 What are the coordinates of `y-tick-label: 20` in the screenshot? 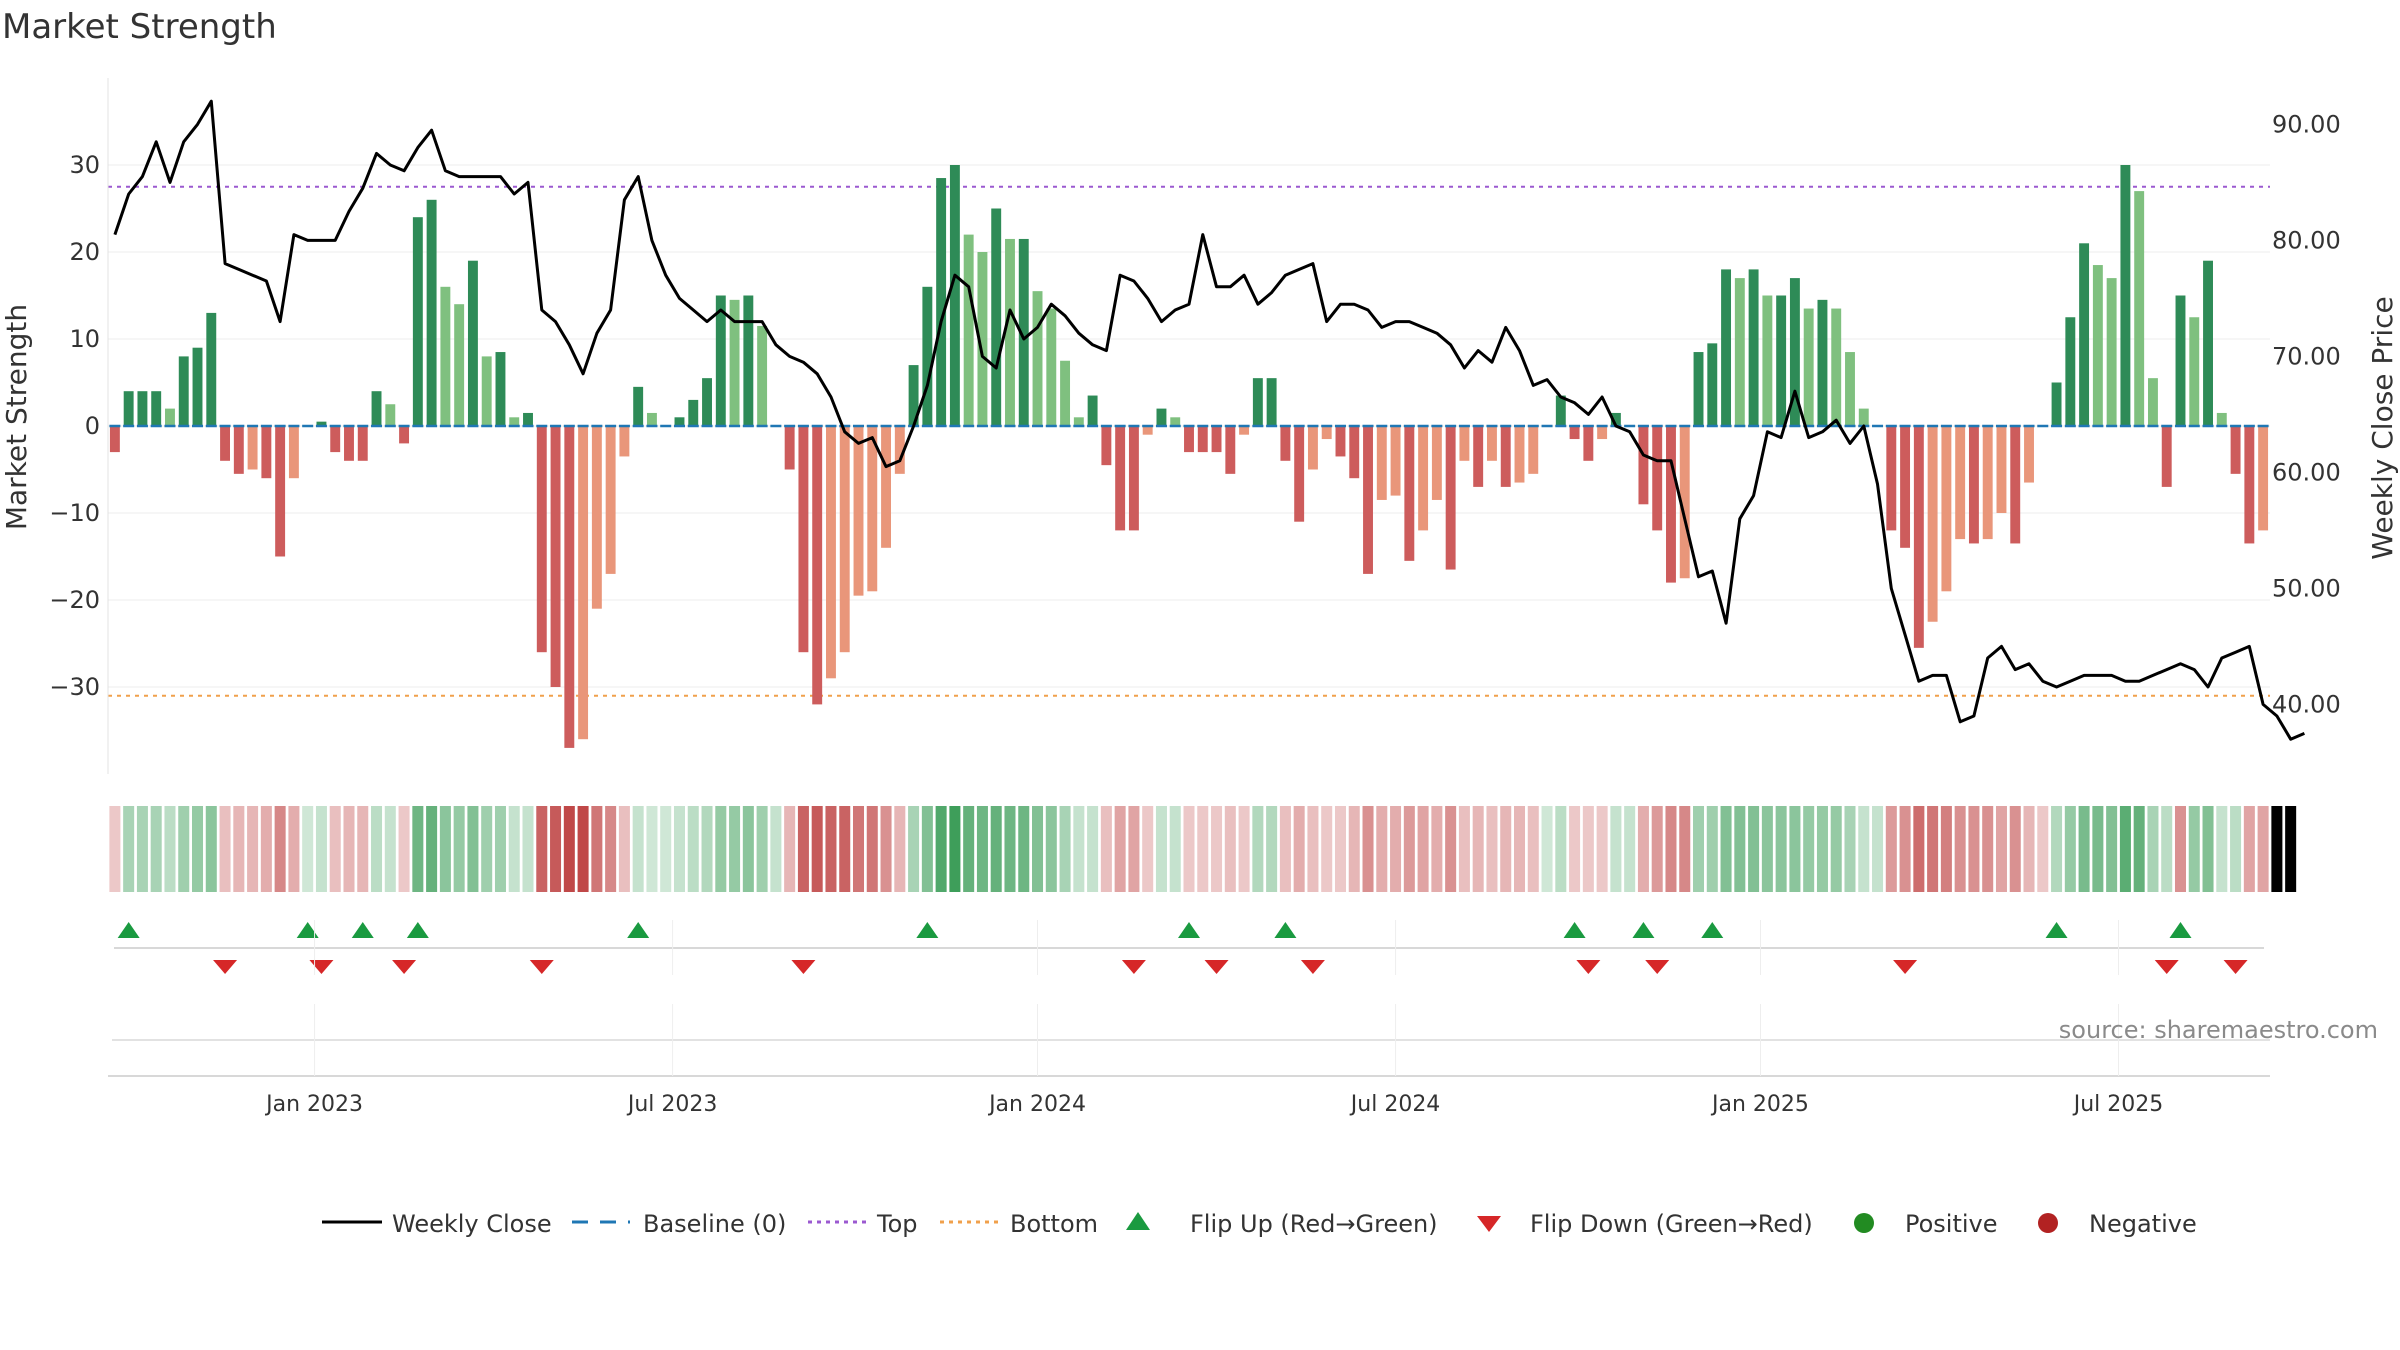 It's located at (84, 252).